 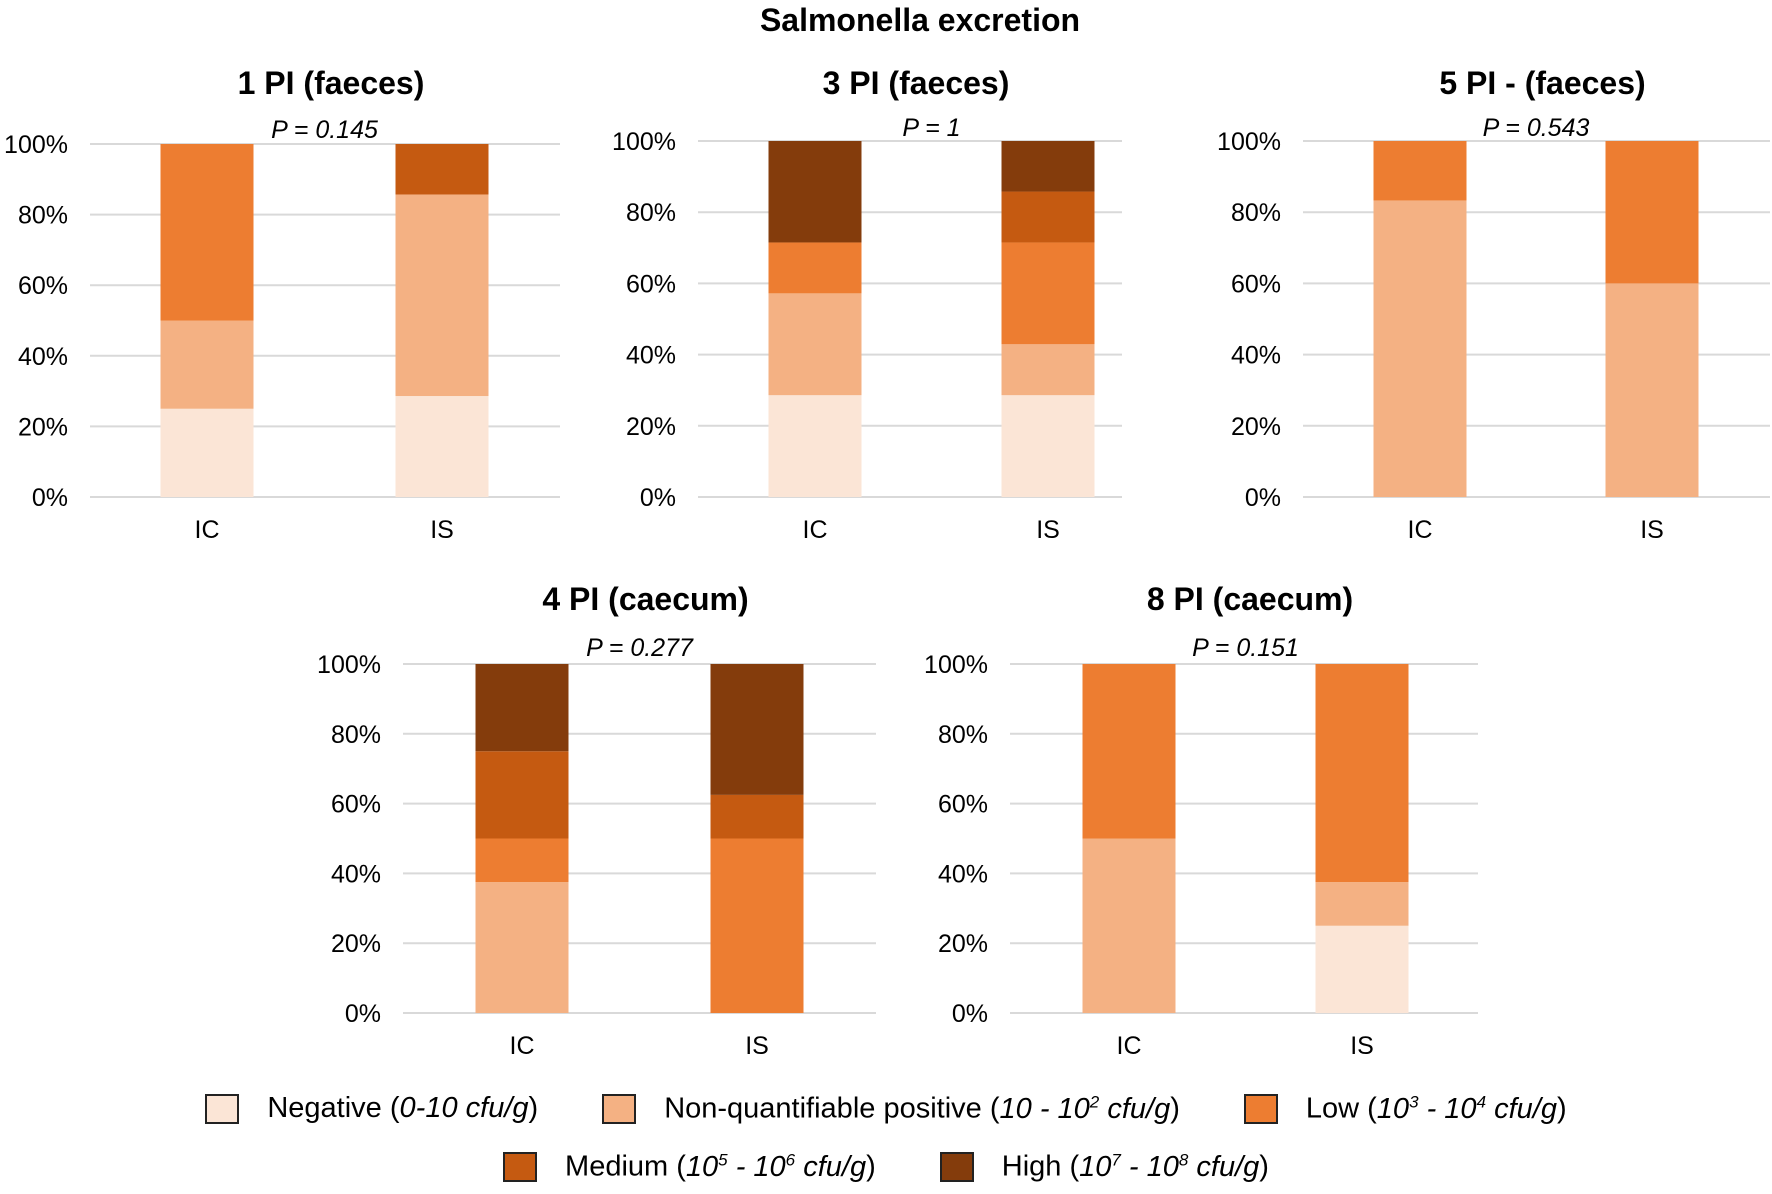 I want to click on legend-range-non-quantifiable: 10 - 102 cfu/g, so click(x=1085, y=1108).